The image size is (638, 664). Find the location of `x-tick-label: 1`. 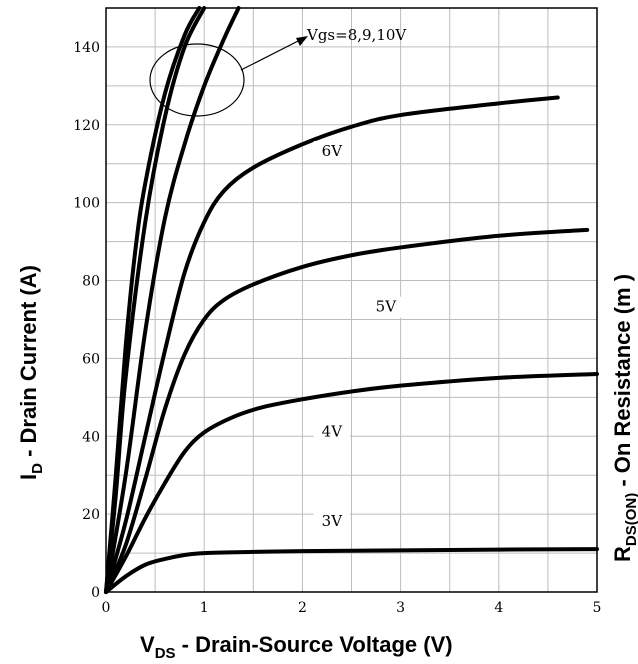

x-tick-label: 1 is located at coordinates (204, 608).